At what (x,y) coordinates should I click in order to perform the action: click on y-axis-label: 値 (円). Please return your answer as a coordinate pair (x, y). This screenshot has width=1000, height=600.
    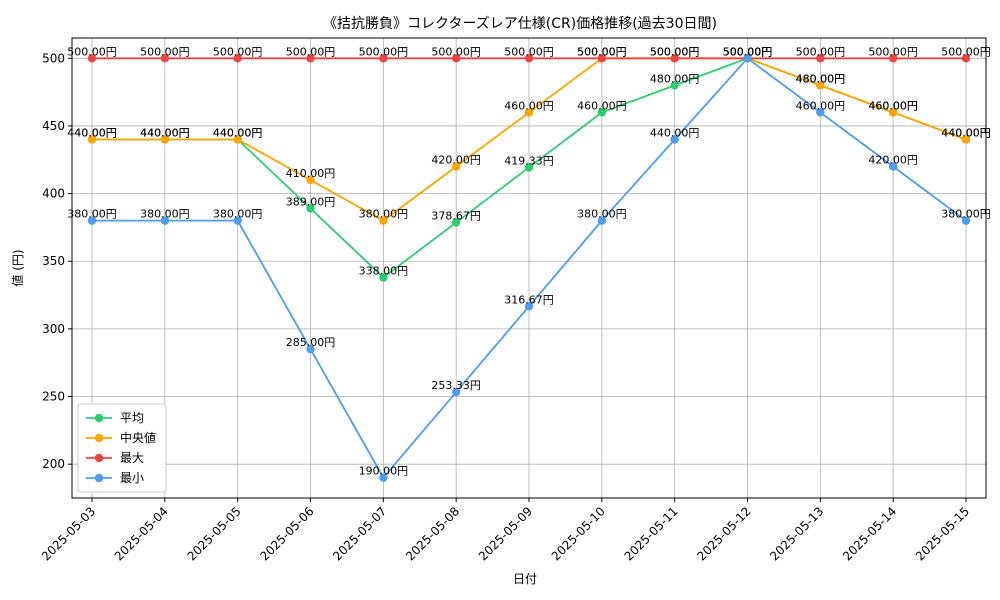
    Looking at the image, I should click on (17, 267).